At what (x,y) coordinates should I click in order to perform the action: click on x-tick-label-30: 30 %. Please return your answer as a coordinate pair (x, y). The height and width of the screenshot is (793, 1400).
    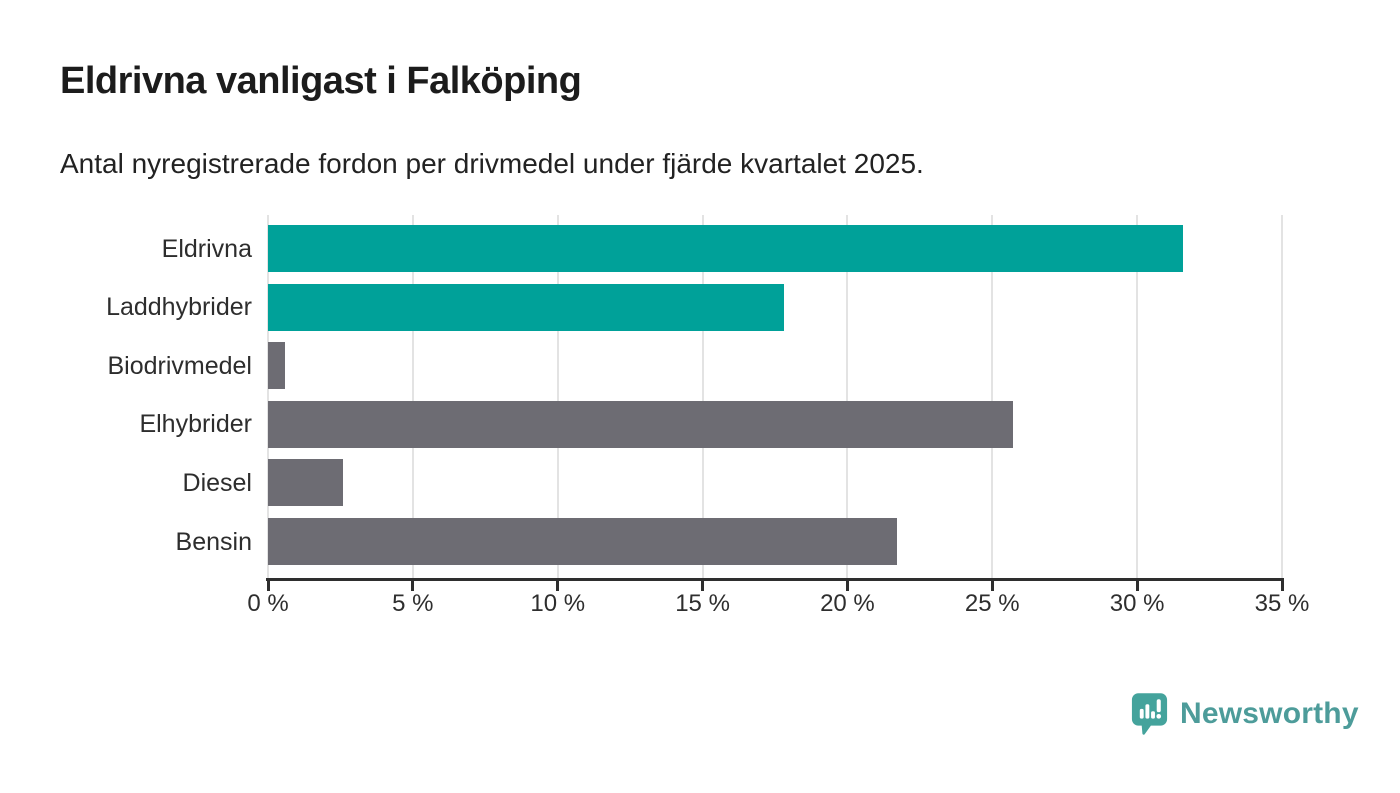
    Looking at the image, I should click on (1137, 603).